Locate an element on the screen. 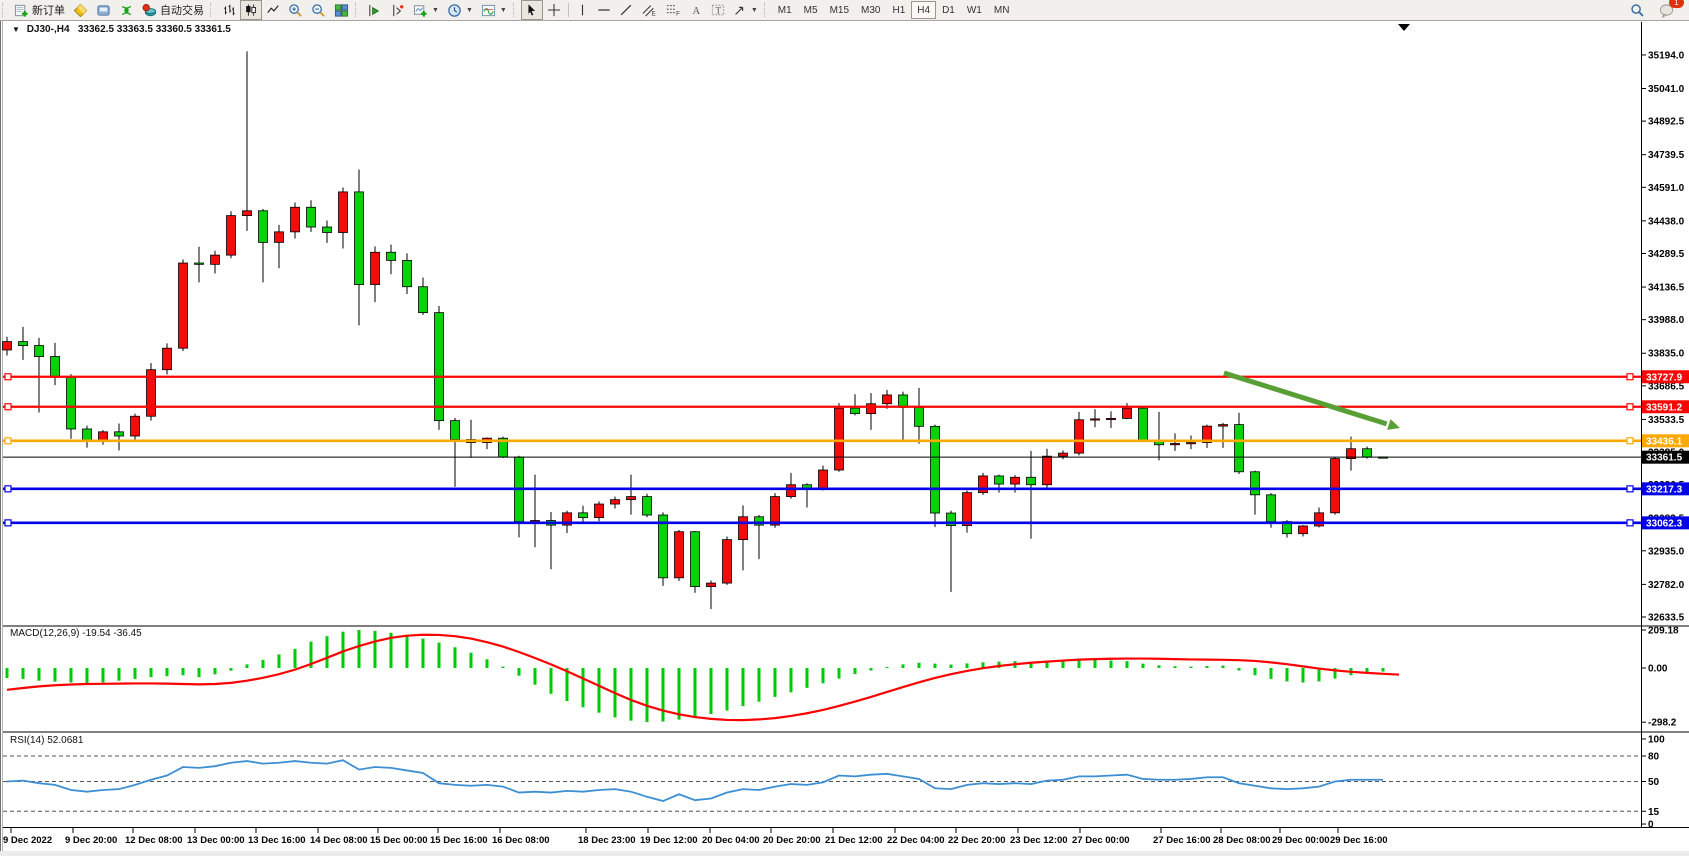 This screenshot has width=1689, height=856. equidistant-channel-tool-button: E is located at coordinates (649, 10).